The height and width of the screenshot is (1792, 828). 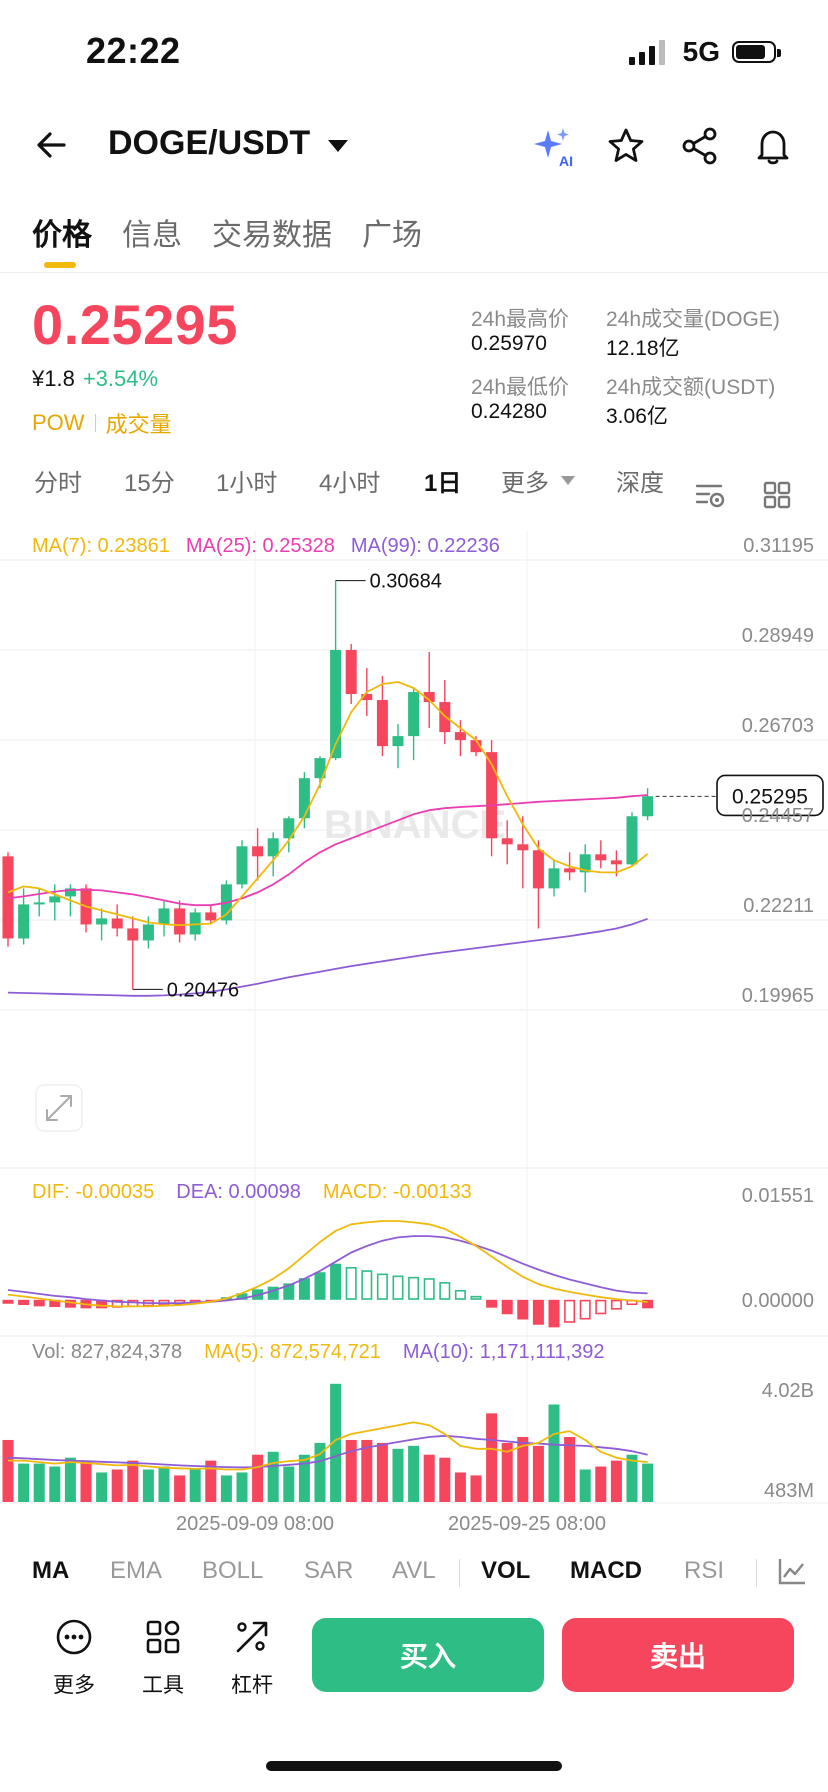 What do you see at coordinates (773, 148) in the screenshot?
I see `alert-button` at bounding box center [773, 148].